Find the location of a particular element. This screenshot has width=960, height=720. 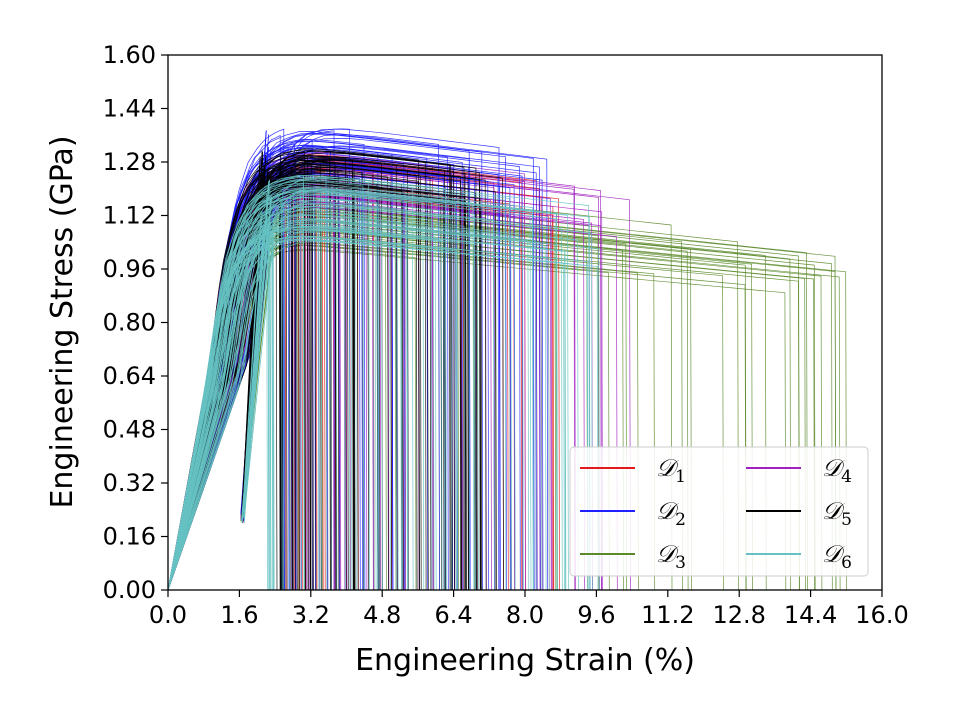

y-tick-label: 1.28 is located at coordinates (129, 162).